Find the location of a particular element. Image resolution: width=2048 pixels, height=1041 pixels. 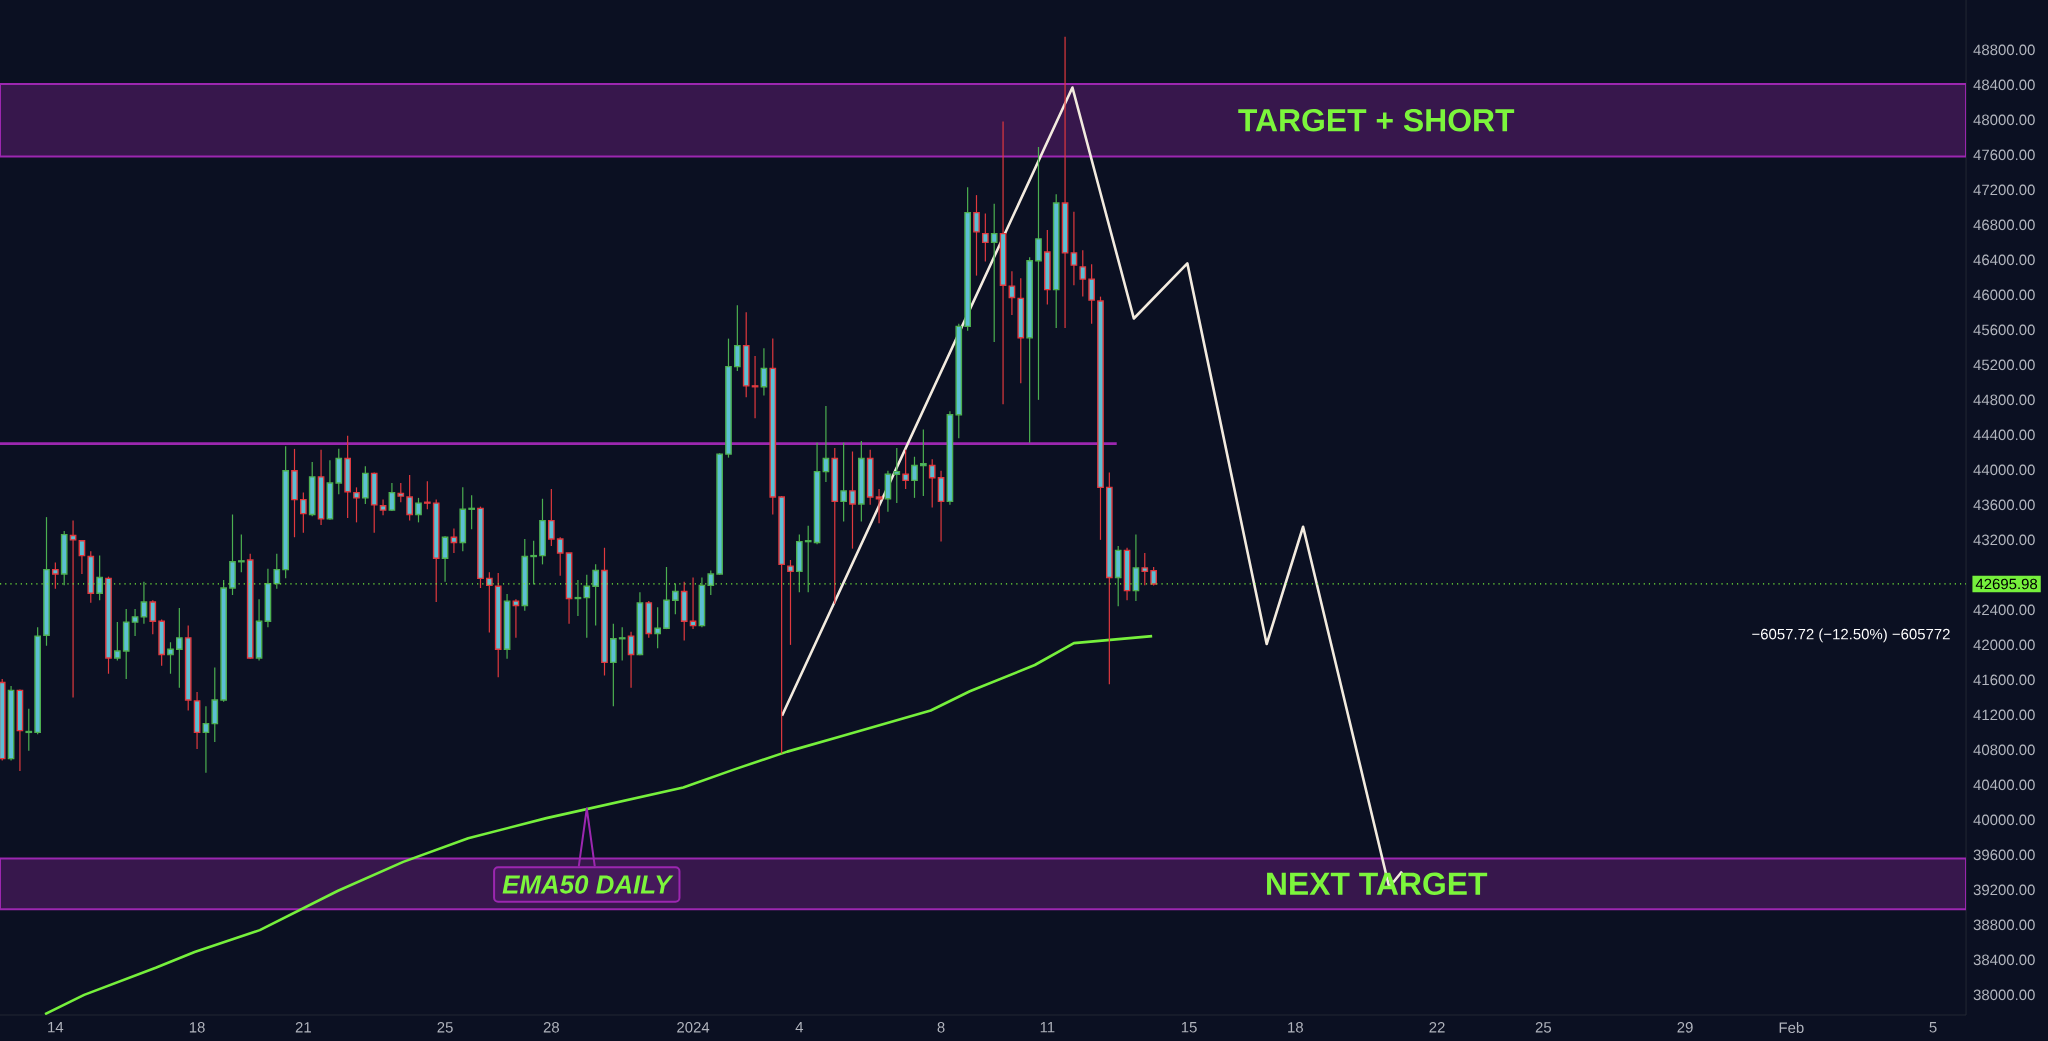

annotation: EMA50 DAILY is located at coordinates (588, 884).